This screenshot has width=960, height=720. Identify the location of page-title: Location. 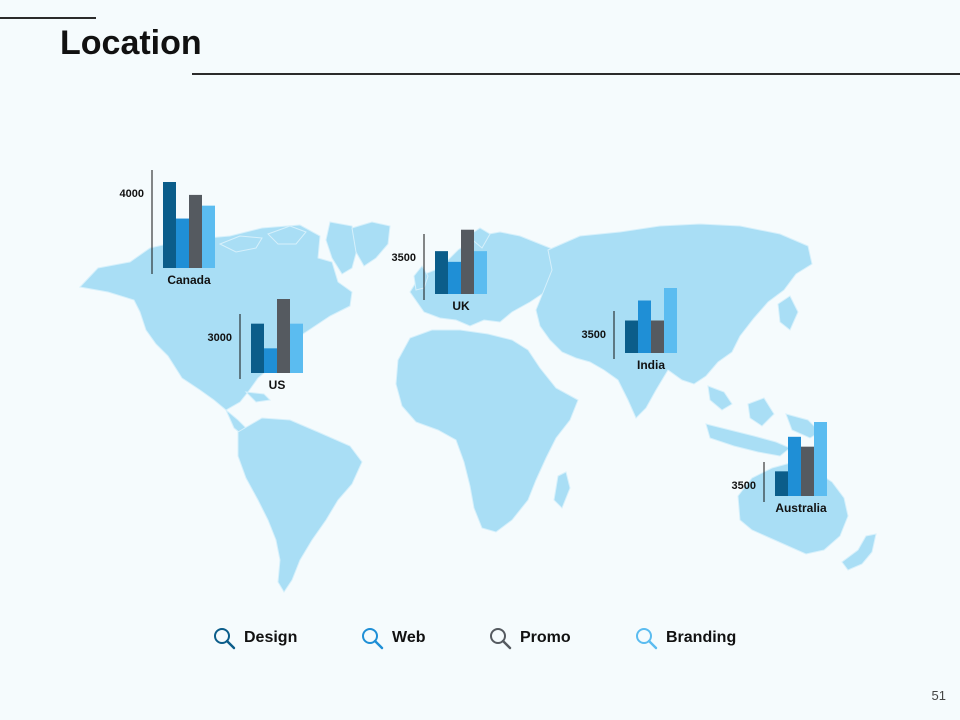
(131, 43).